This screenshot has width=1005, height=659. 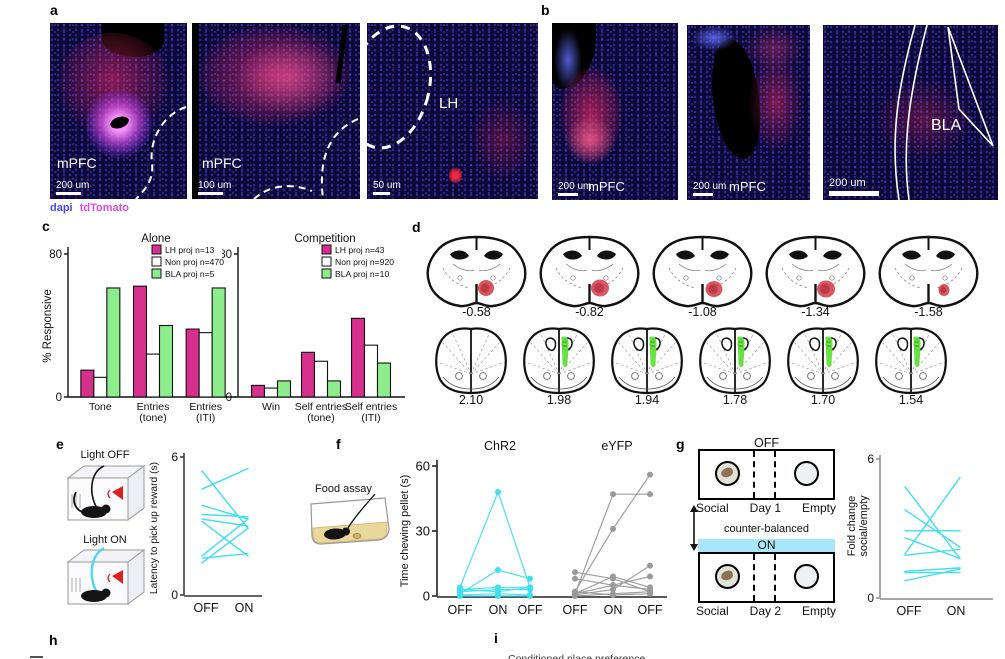 What do you see at coordinates (423, 531) in the screenshot?
I see `svg-text: 30` at bounding box center [423, 531].